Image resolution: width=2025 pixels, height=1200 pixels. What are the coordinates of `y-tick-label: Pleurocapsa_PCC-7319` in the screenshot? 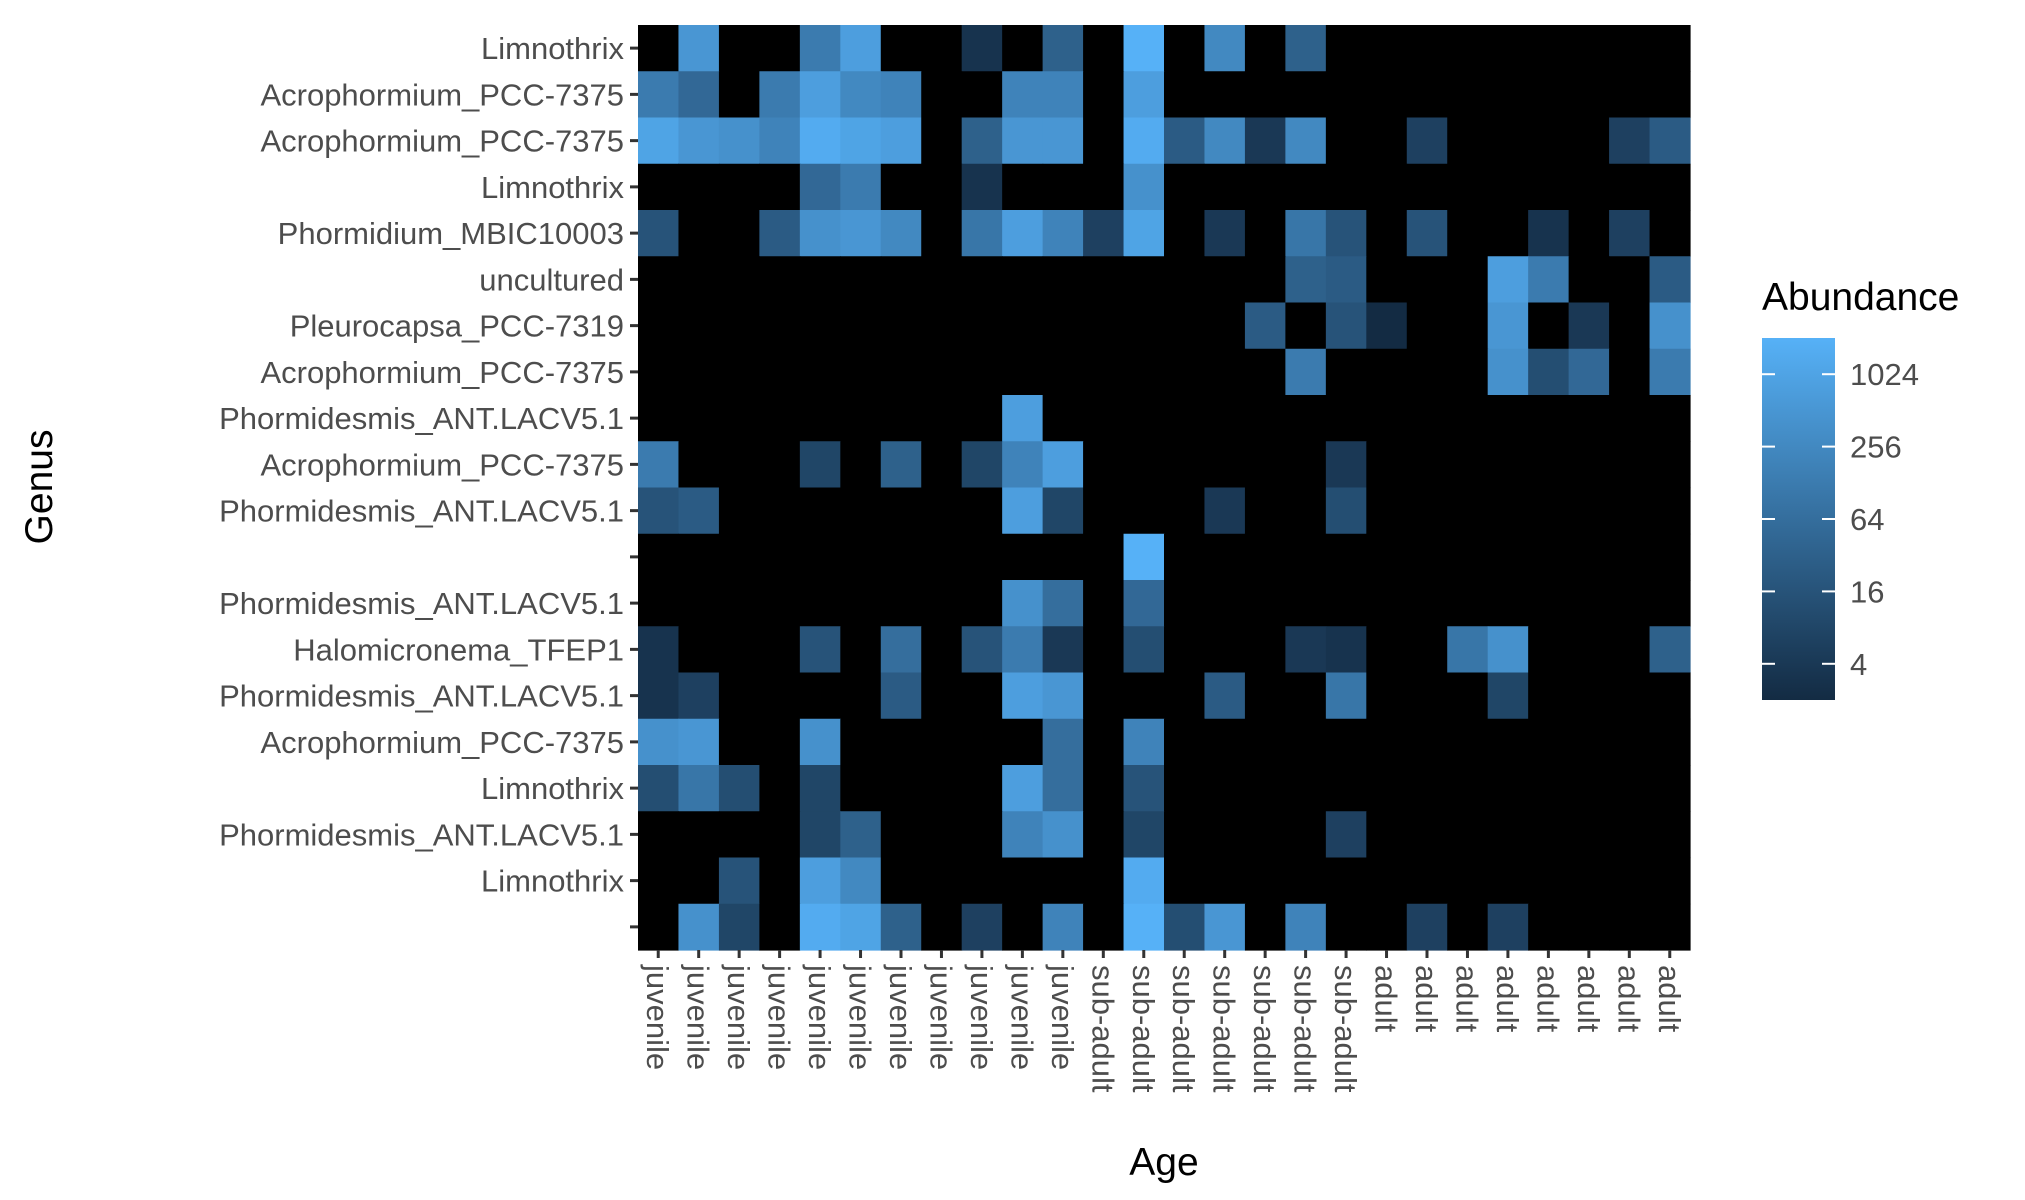 It's located at (457, 326).